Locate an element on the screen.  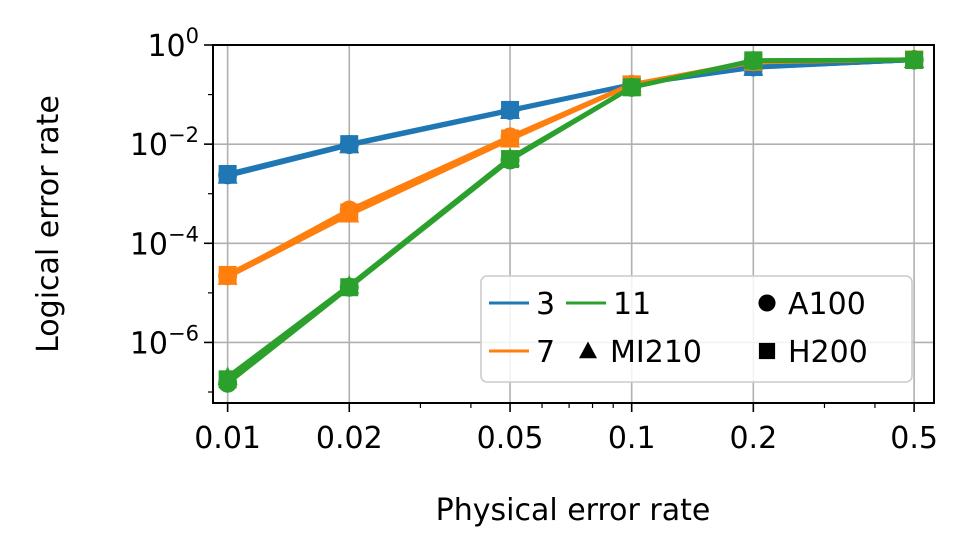
y-tick-exponent: −2 is located at coordinates (183, 135).